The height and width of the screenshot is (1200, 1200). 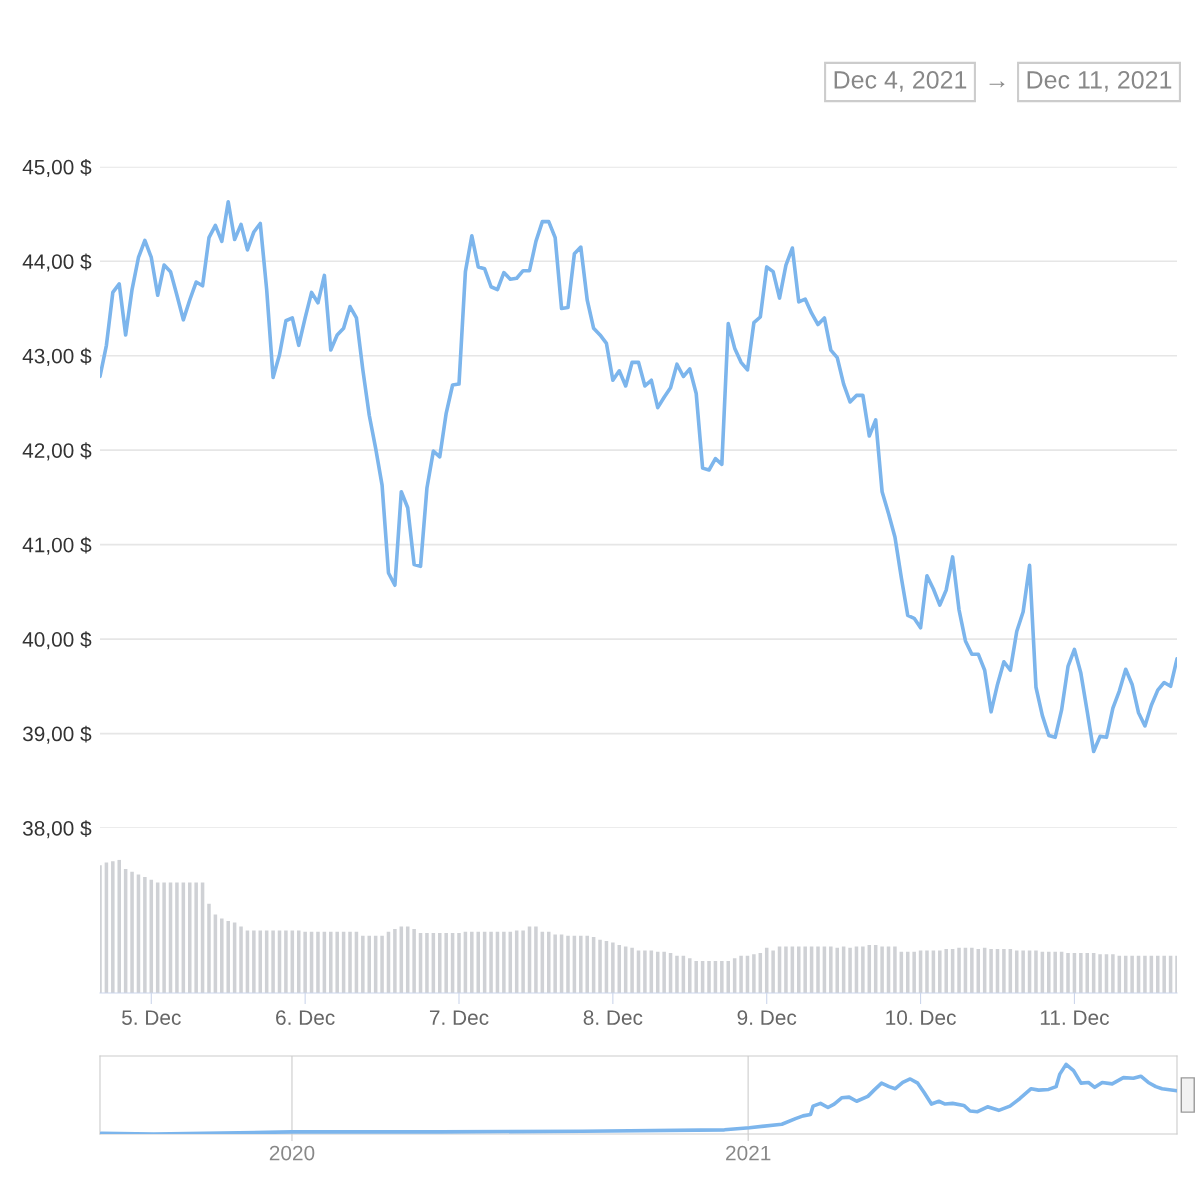 I want to click on x-tick-label: 2021, so click(x=748, y=1153).